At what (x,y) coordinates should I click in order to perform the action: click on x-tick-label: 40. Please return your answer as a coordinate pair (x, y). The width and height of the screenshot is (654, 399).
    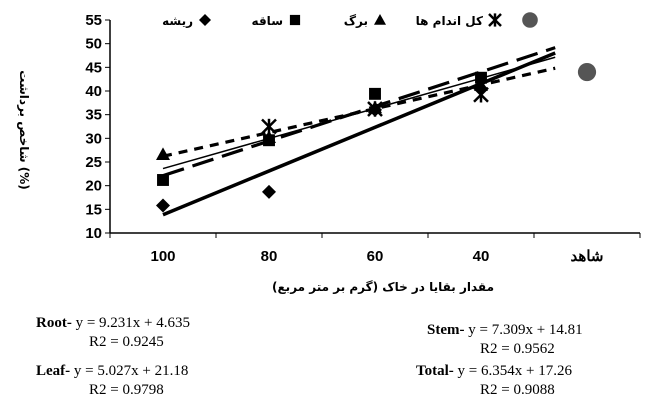
    Looking at the image, I should click on (481, 256).